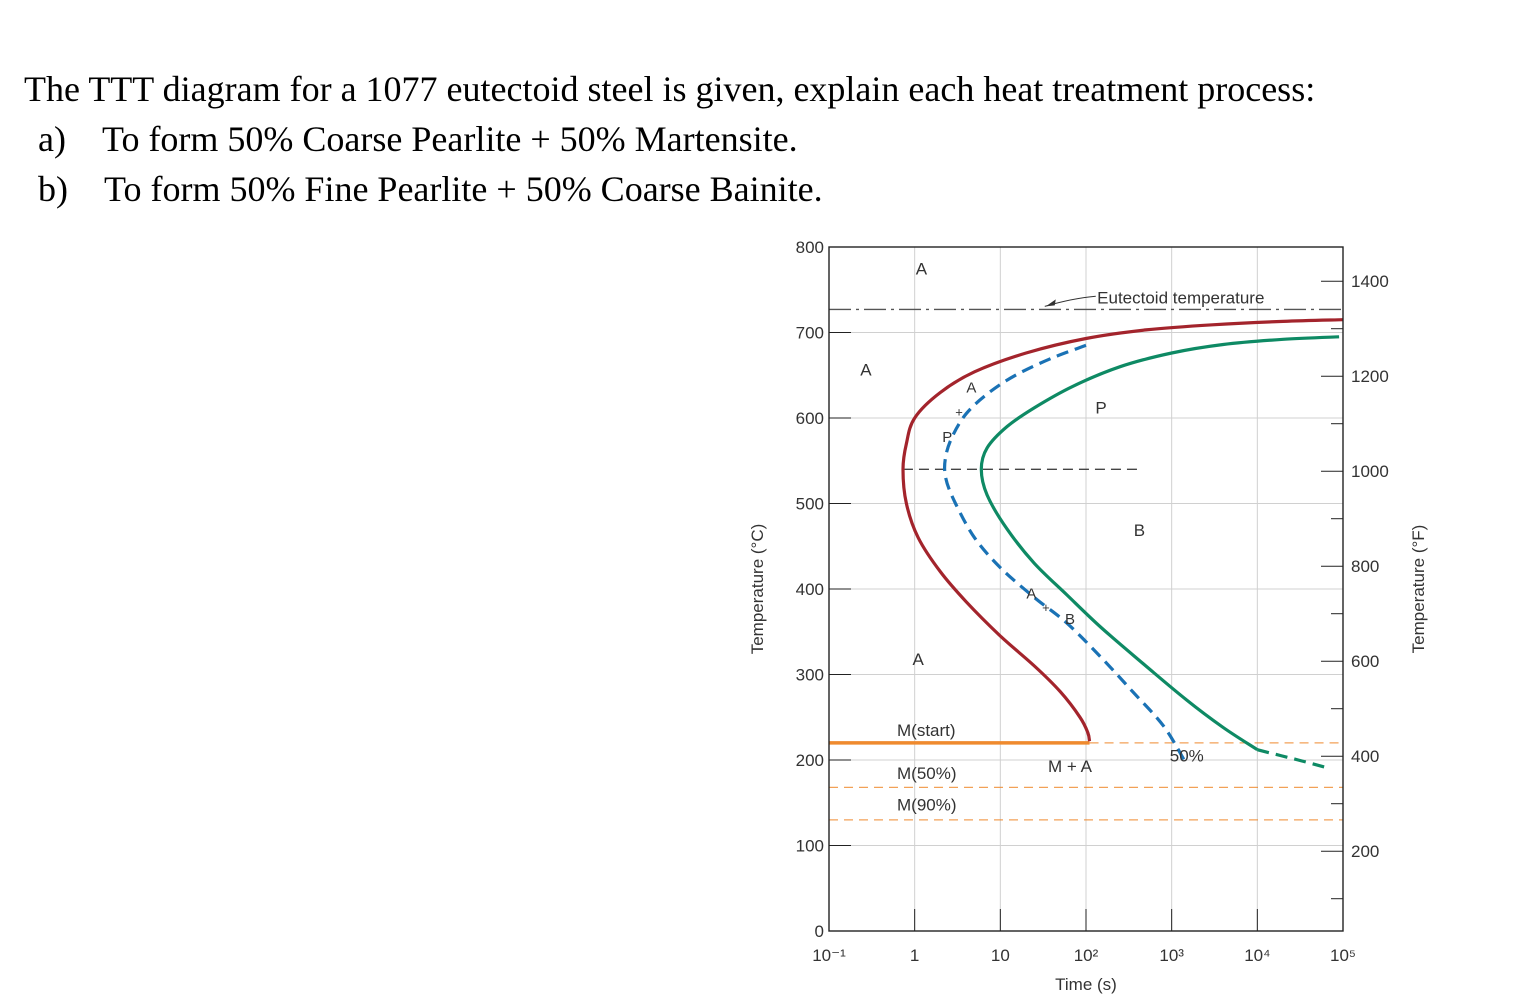 Image resolution: width=1533 pixels, height=1000 pixels. I want to click on y-right-tick-label: 400, so click(1365, 756).